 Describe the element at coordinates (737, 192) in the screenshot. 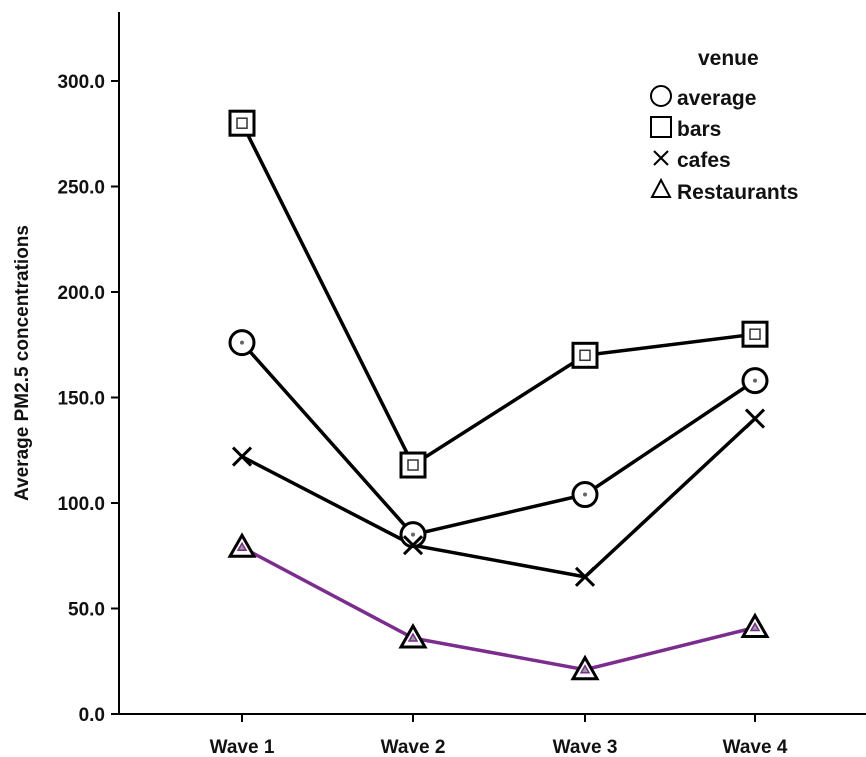

I see `legend-label: Restaurants` at that location.